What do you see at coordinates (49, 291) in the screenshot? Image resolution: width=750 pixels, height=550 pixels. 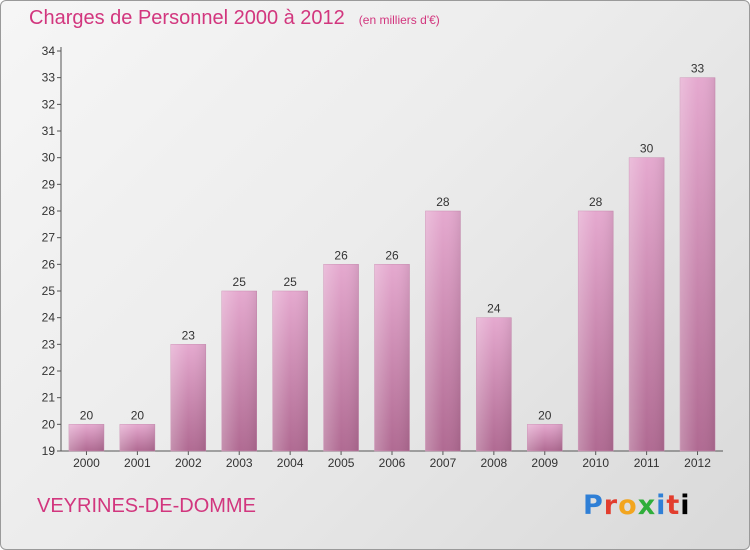 I see `y-tick-label: 25` at bounding box center [49, 291].